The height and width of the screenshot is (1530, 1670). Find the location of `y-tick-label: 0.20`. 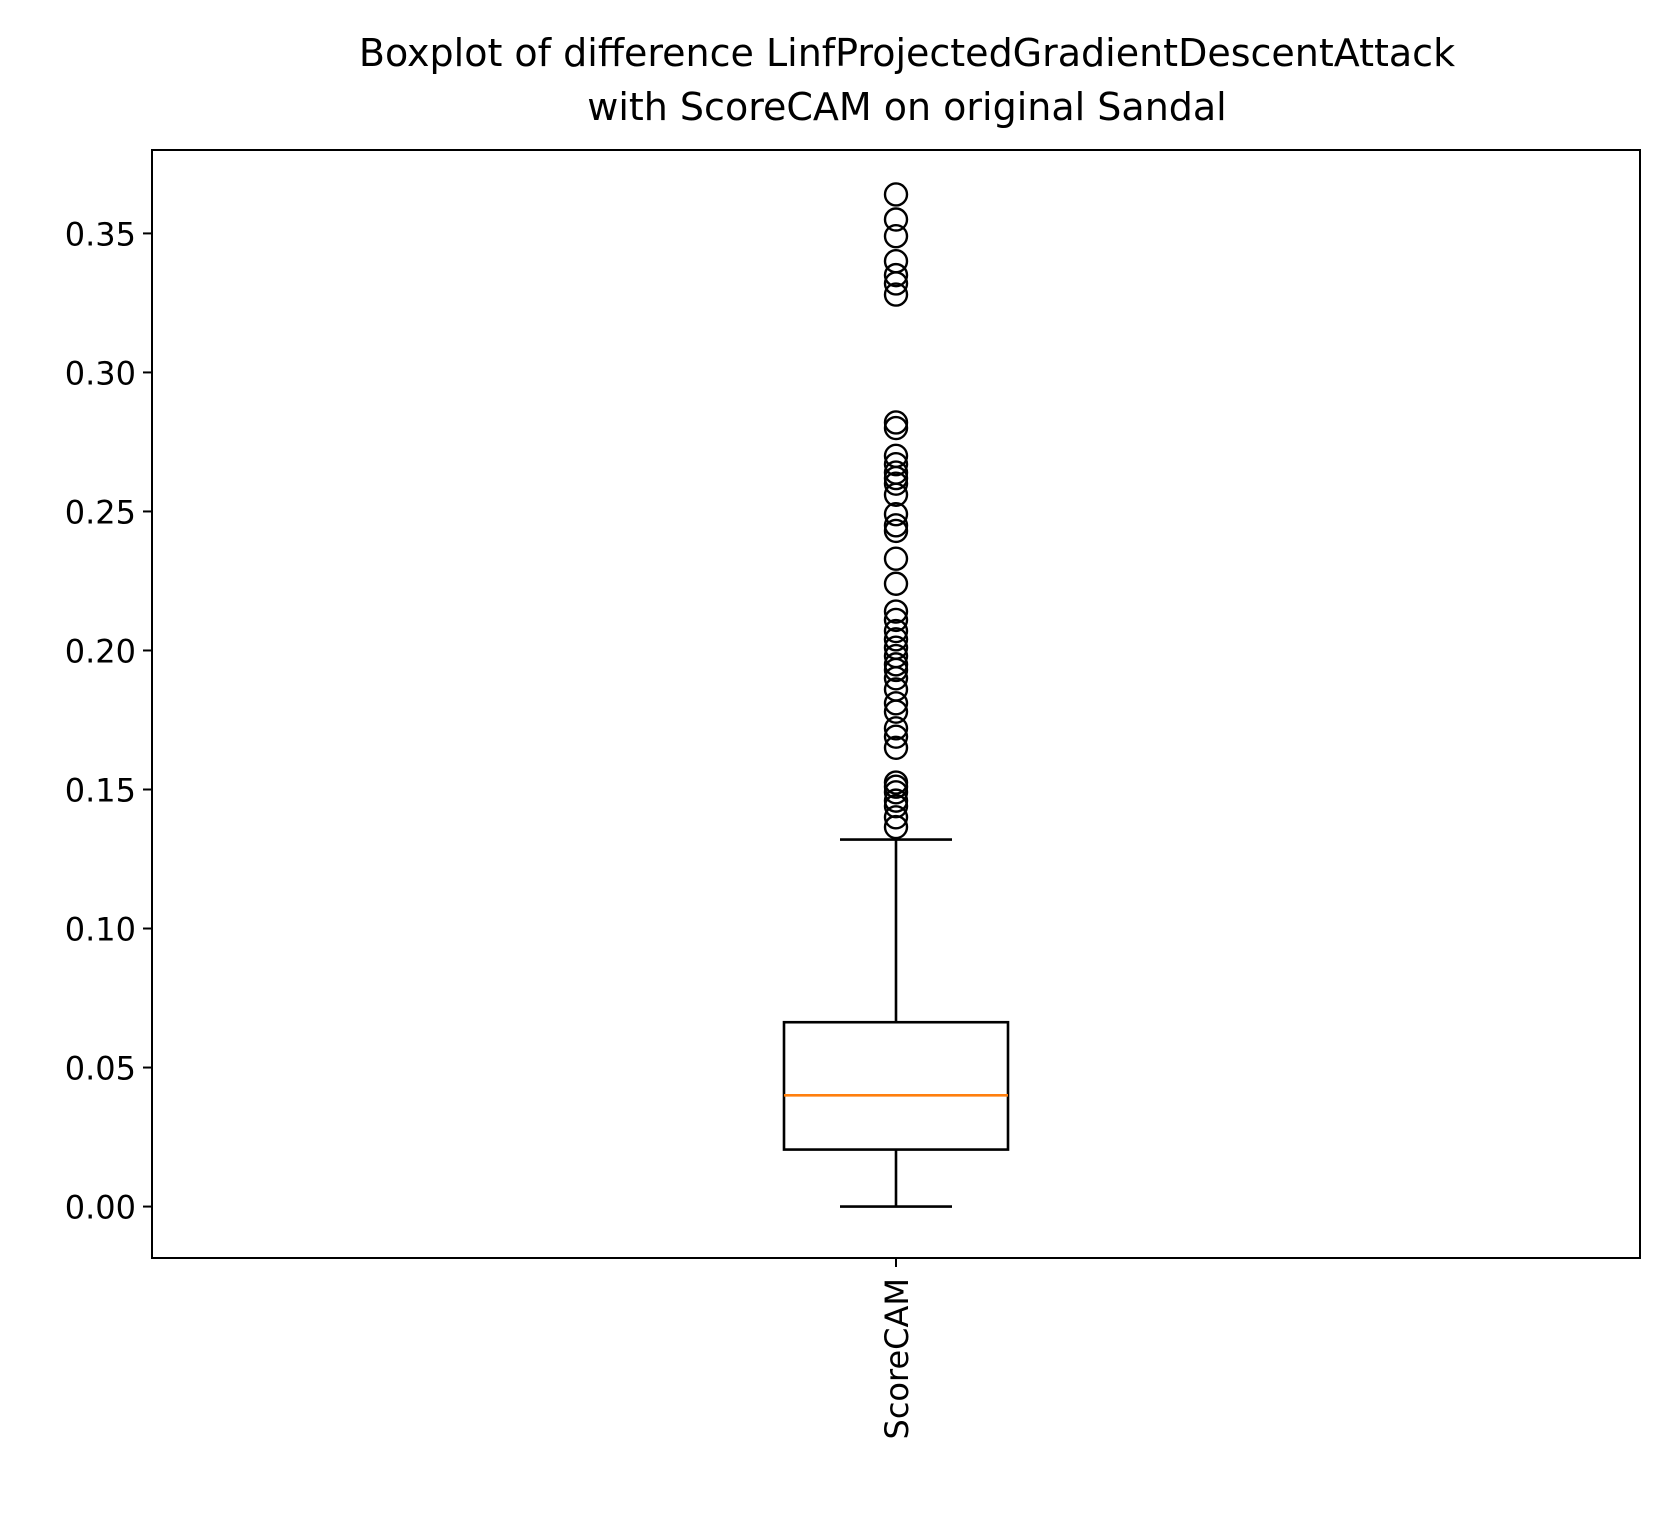

y-tick-label: 0.20 is located at coordinates (100, 651).